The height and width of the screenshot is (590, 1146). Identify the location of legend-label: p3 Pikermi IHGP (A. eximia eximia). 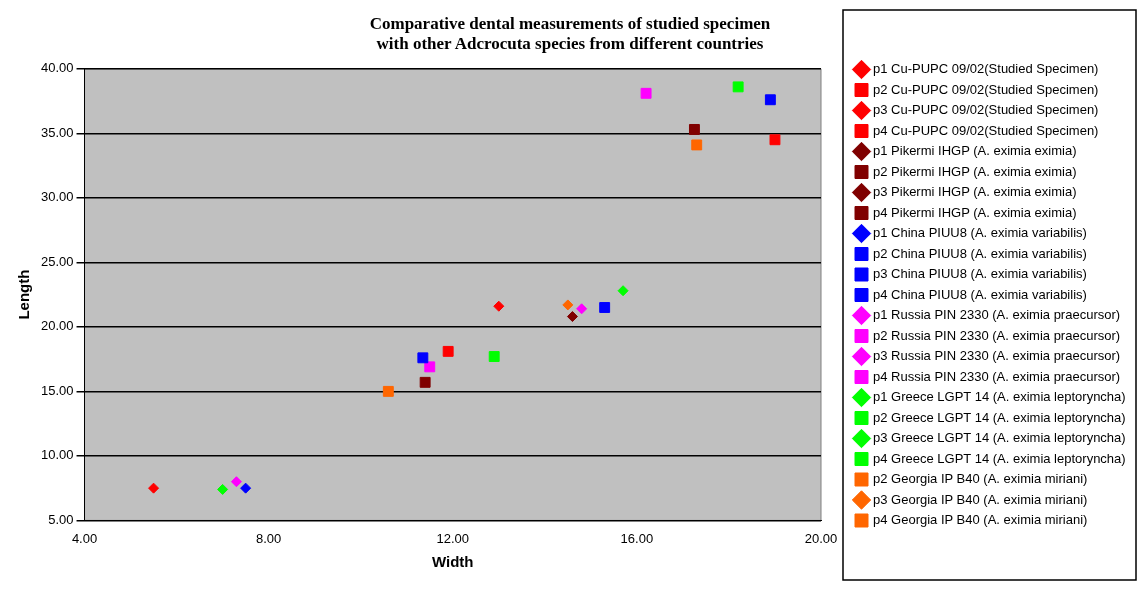
(975, 192).